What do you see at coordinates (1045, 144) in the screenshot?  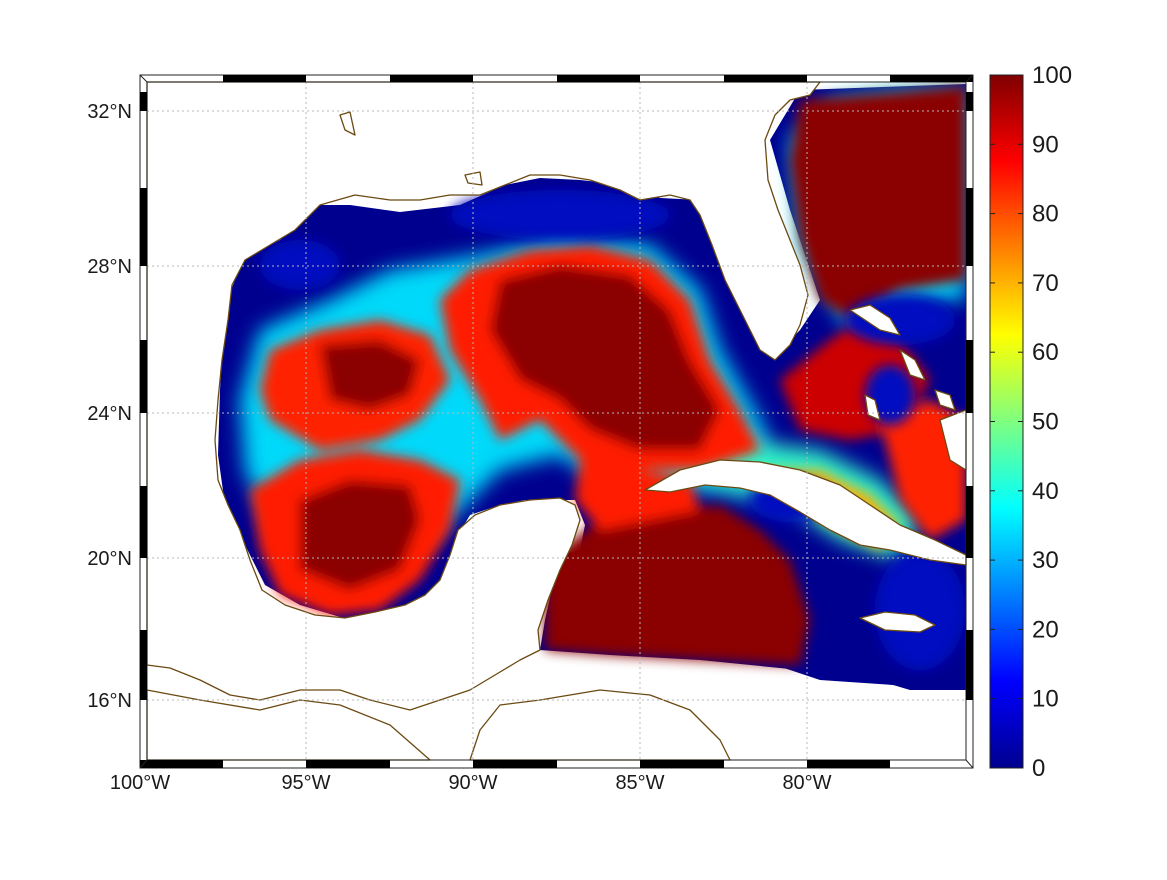 I see `colorbar-tick-label: 90` at bounding box center [1045, 144].